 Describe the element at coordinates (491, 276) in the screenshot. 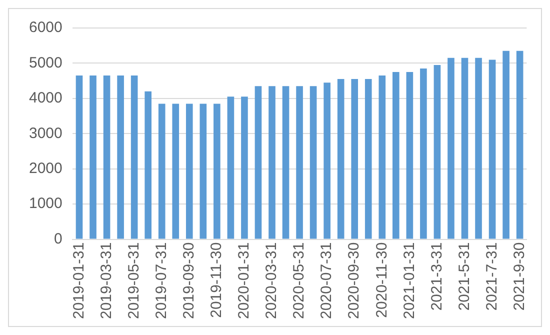

I see `x-tick-label: 2021-7-31` at that location.